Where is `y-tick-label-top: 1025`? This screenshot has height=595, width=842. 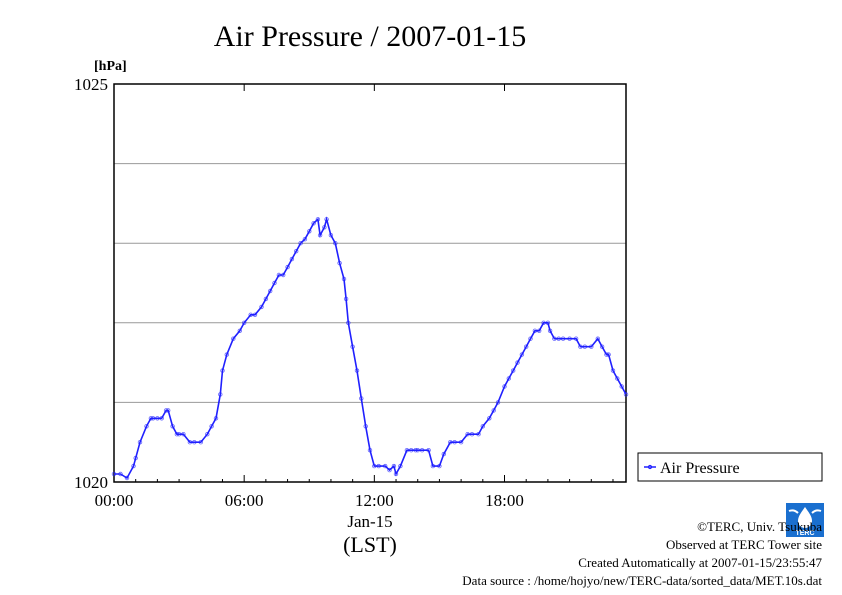
y-tick-label-top: 1025 is located at coordinates (91, 84).